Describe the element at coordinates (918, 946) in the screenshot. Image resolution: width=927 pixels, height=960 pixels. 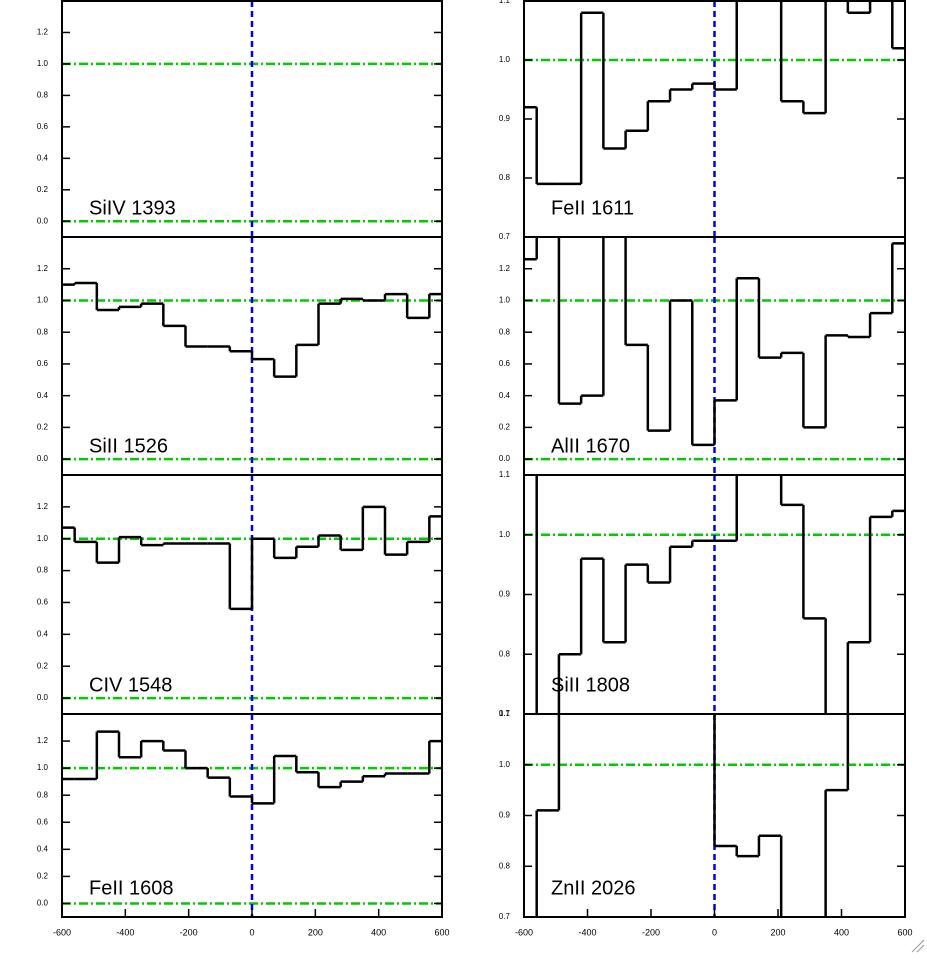
I see `resize-grip` at that location.